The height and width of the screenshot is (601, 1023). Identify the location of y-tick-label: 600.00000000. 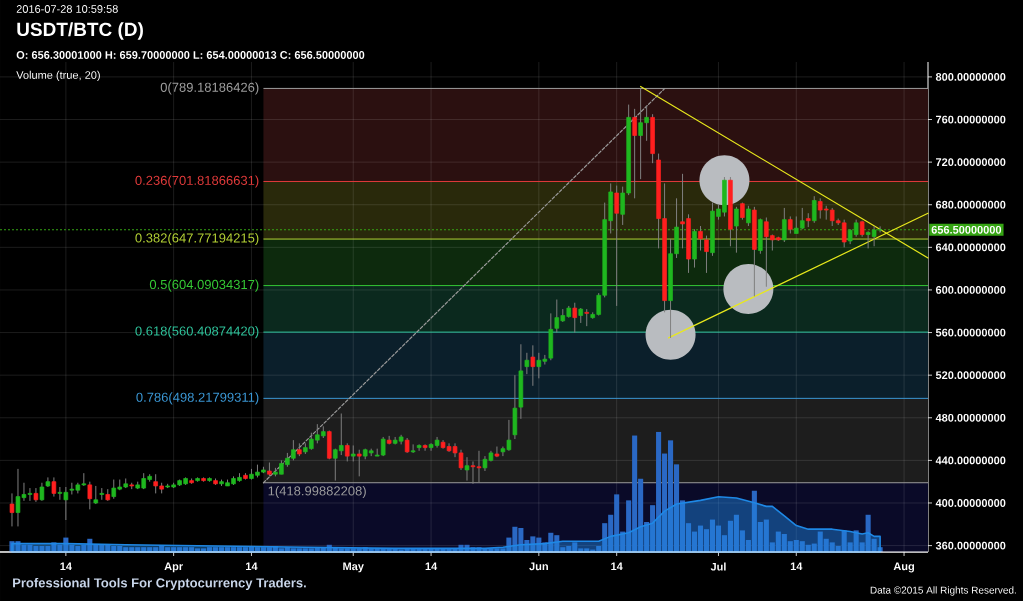
(970, 290).